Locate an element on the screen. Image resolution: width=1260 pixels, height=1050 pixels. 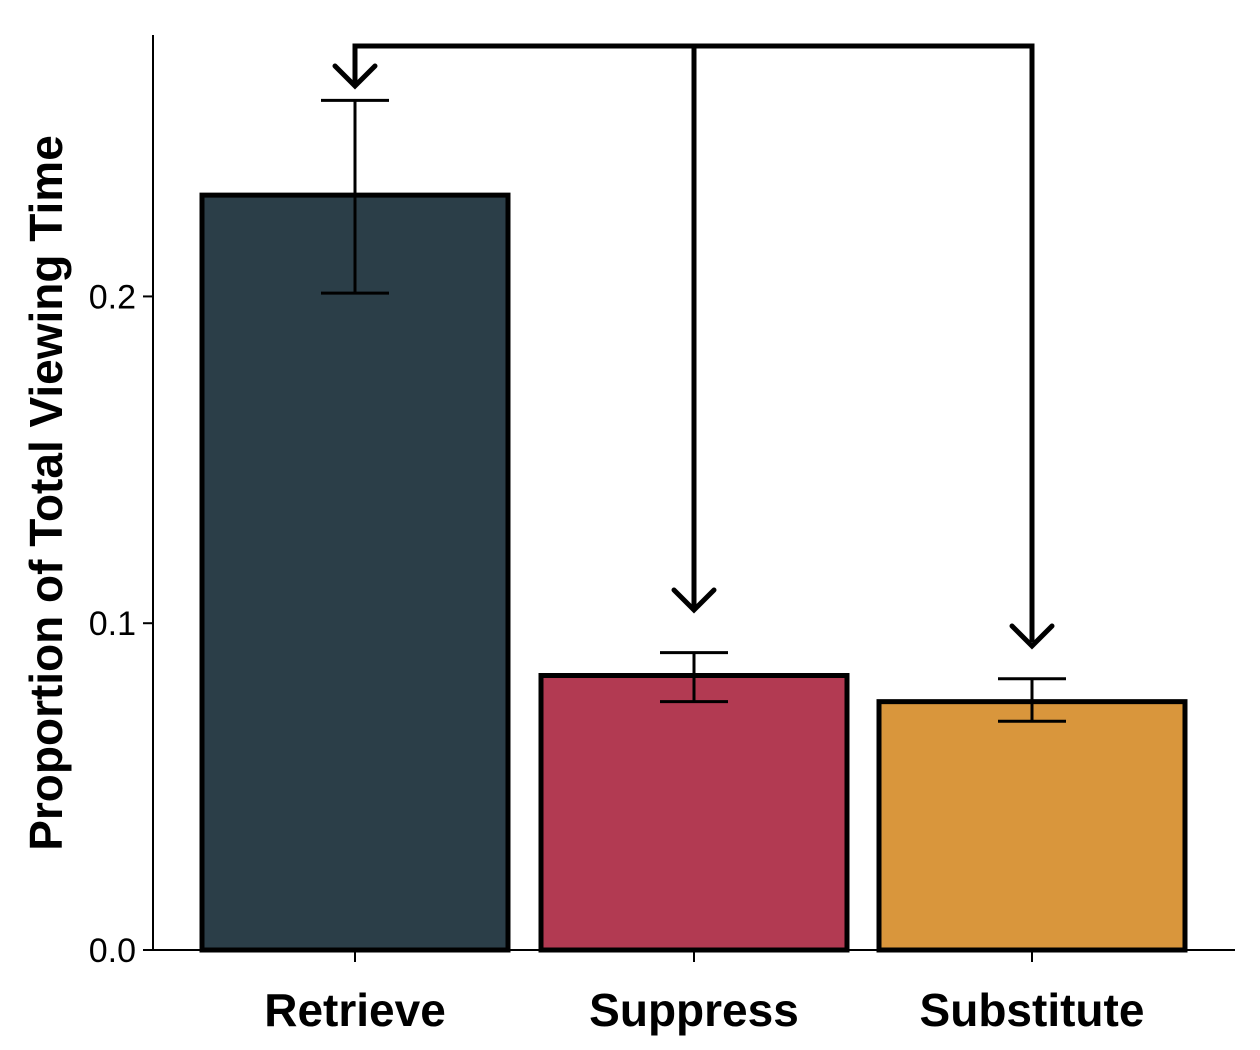
y-ticks: 0.0 0.1 0.2 is located at coordinates (121, 624).